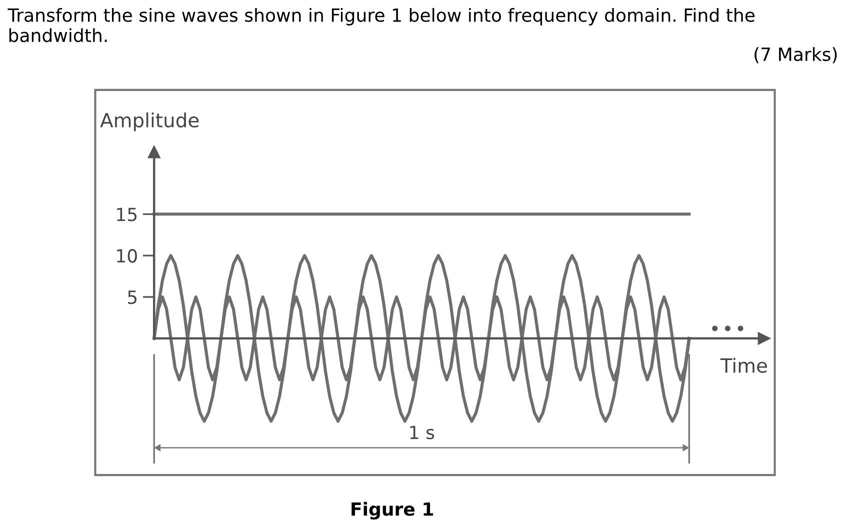 Image resolution: width=858 pixels, height=532 pixels. What do you see at coordinates (132, 297) in the screenshot?
I see `y-tick-label: 5` at bounding box center [132, 297].